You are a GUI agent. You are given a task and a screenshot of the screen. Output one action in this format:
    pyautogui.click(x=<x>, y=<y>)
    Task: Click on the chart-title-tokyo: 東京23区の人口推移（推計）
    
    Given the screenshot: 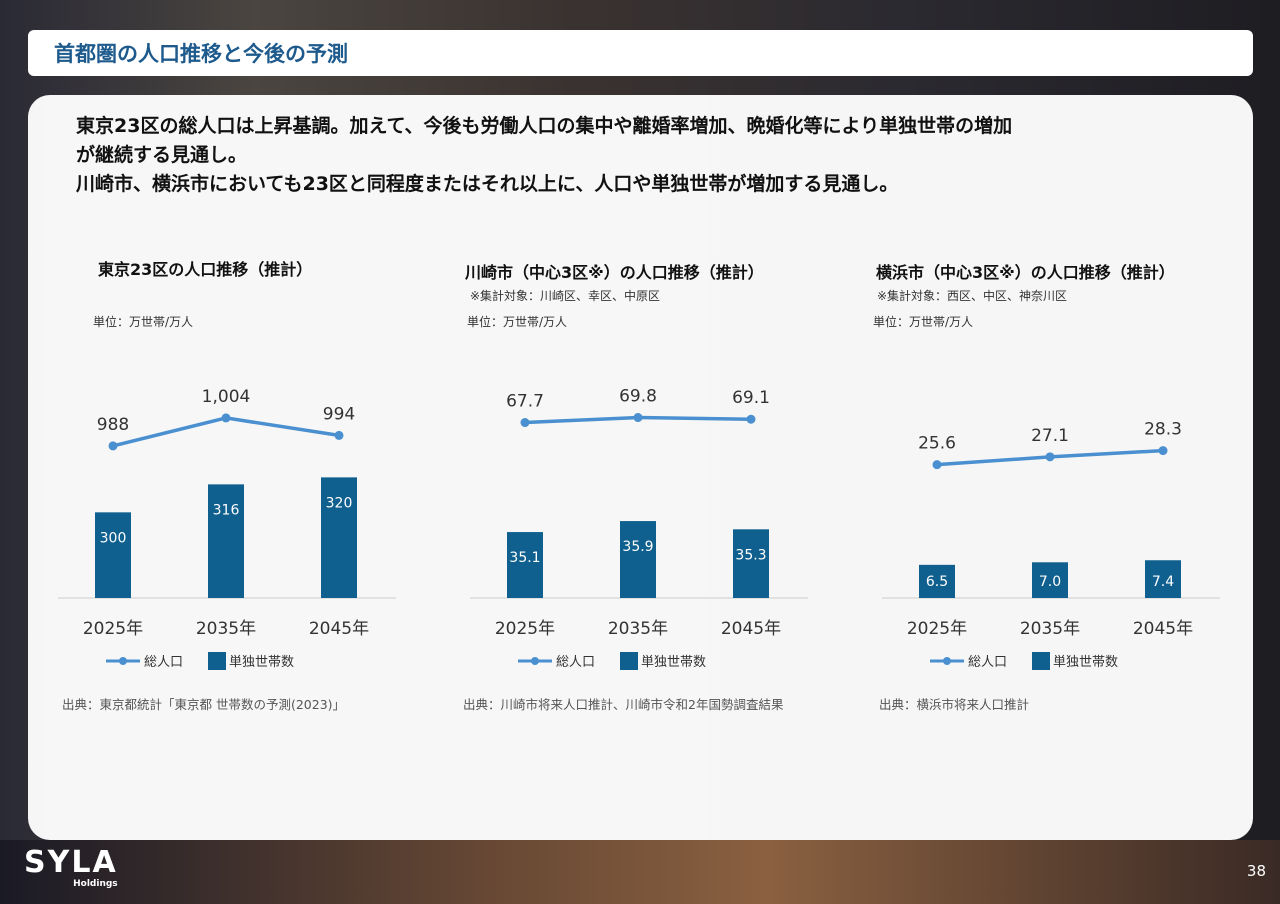 What is the action you would take?
    pyautogui.click(x=205, y=269)
    